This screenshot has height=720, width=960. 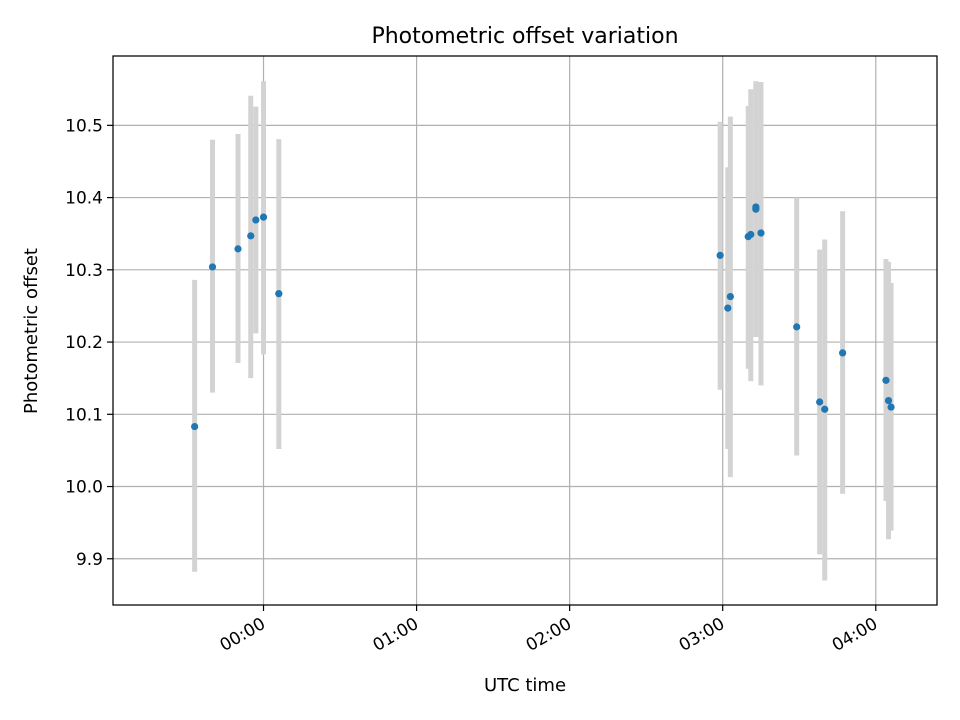 I want to click on y-axis-label: Photometric offset, so click(x=31, y=331).